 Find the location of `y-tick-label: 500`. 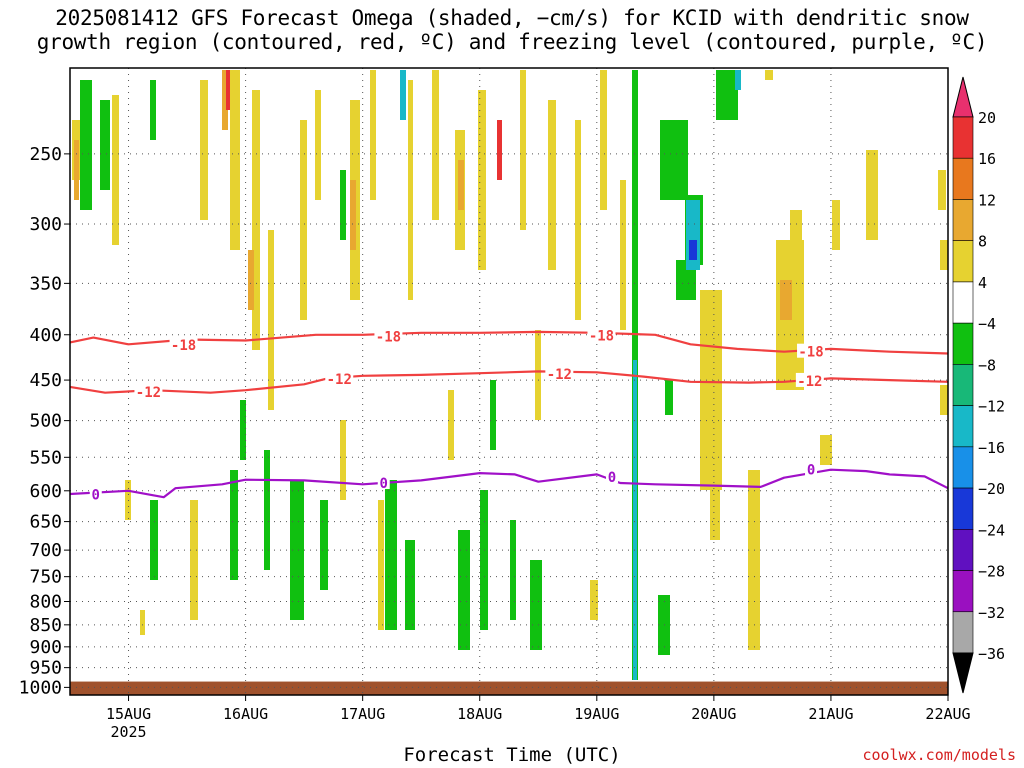

y-tick-label: 500 is located at coordinates (45, 421).